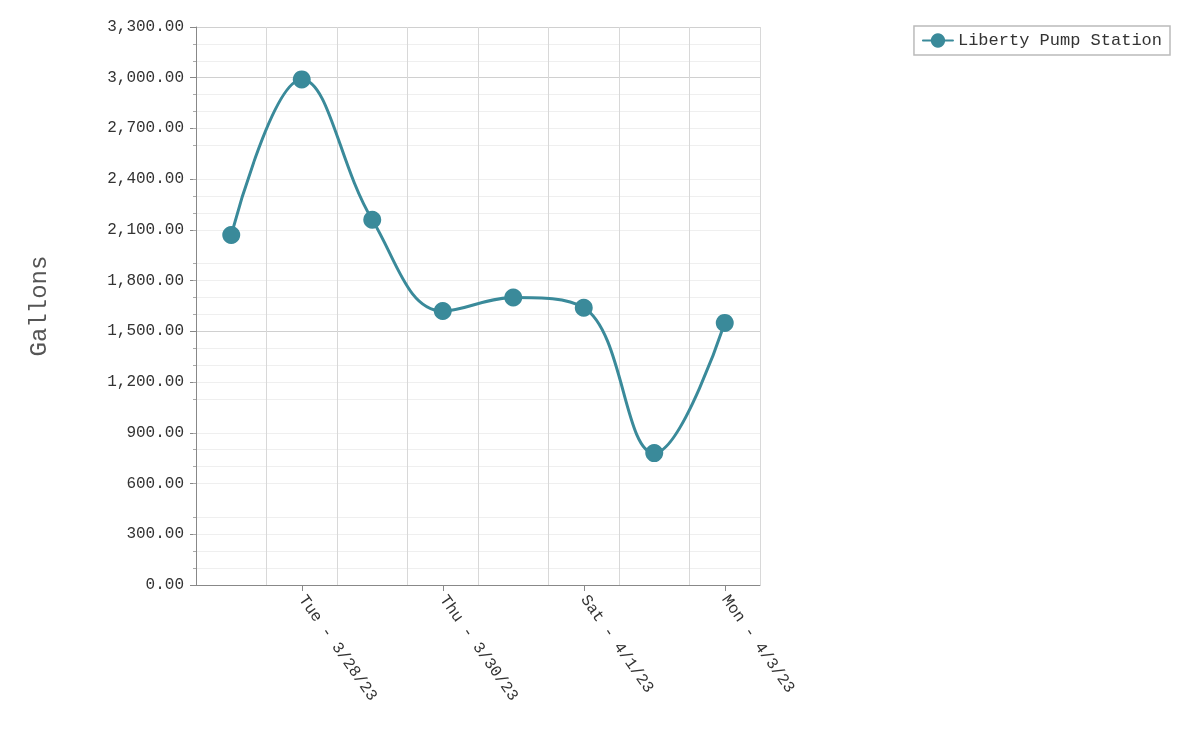  I want to click on y-axis-title: Gallons, so click(39, 306).